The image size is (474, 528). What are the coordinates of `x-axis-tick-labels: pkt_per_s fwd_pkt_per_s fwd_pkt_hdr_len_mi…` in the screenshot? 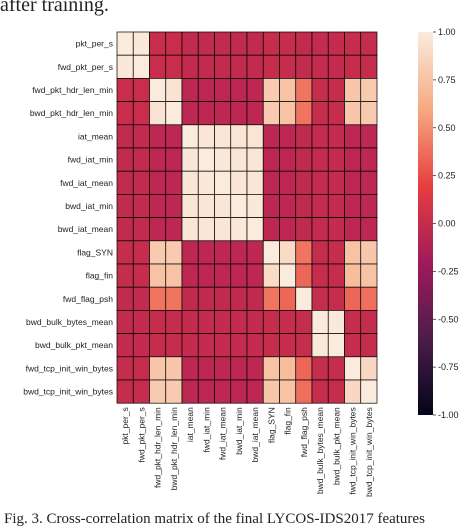 It's located at (247, 452).